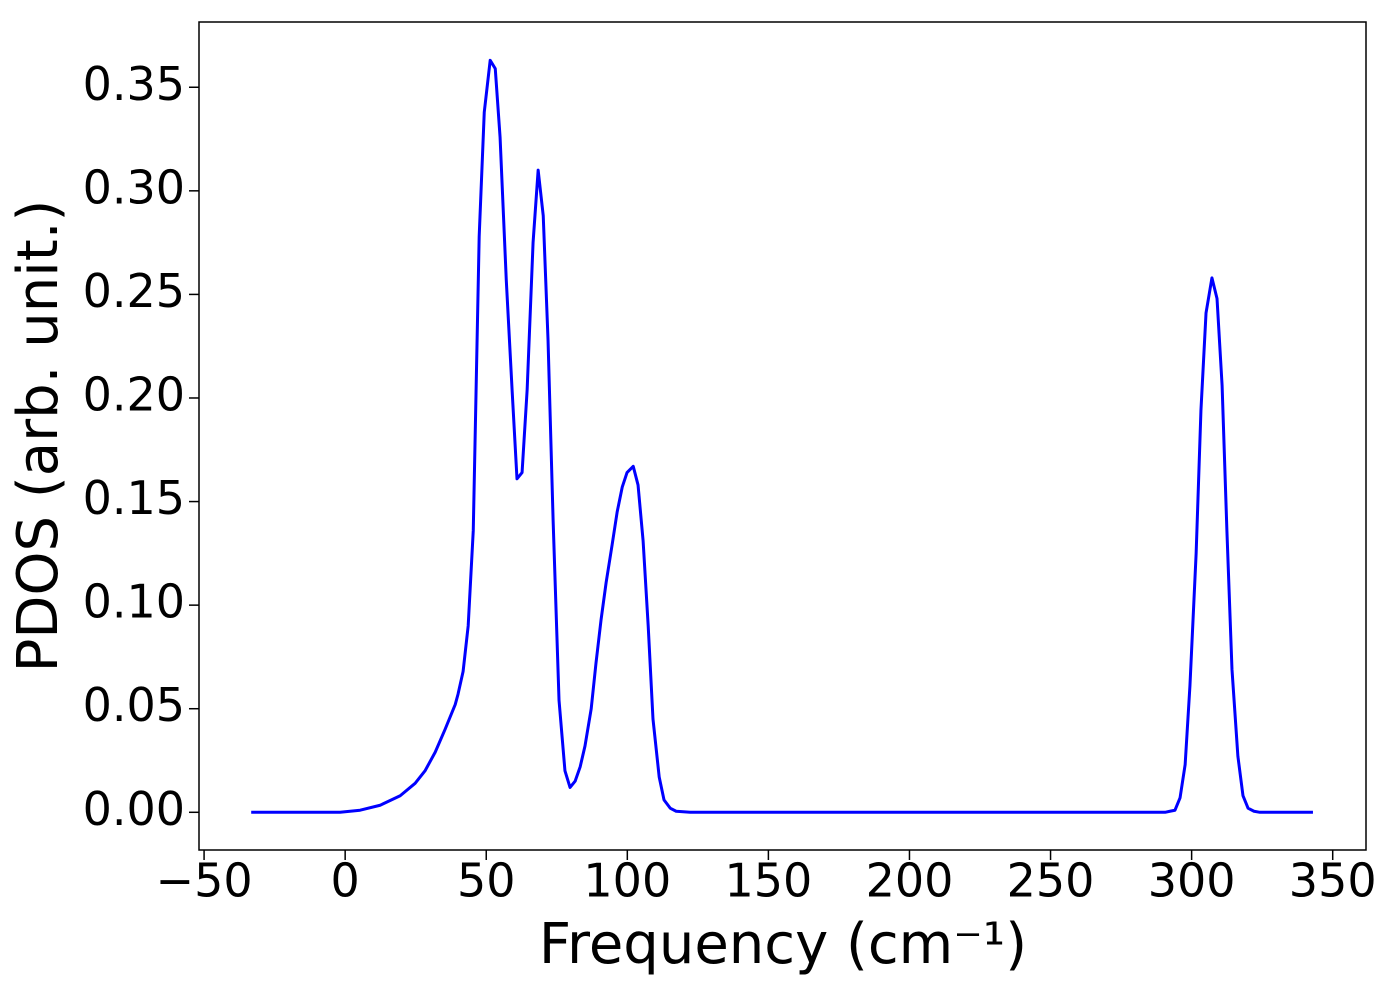 This screenshot has height=1000, width=1400. I want to click on x-tick-label: 0, so click(345, 881).